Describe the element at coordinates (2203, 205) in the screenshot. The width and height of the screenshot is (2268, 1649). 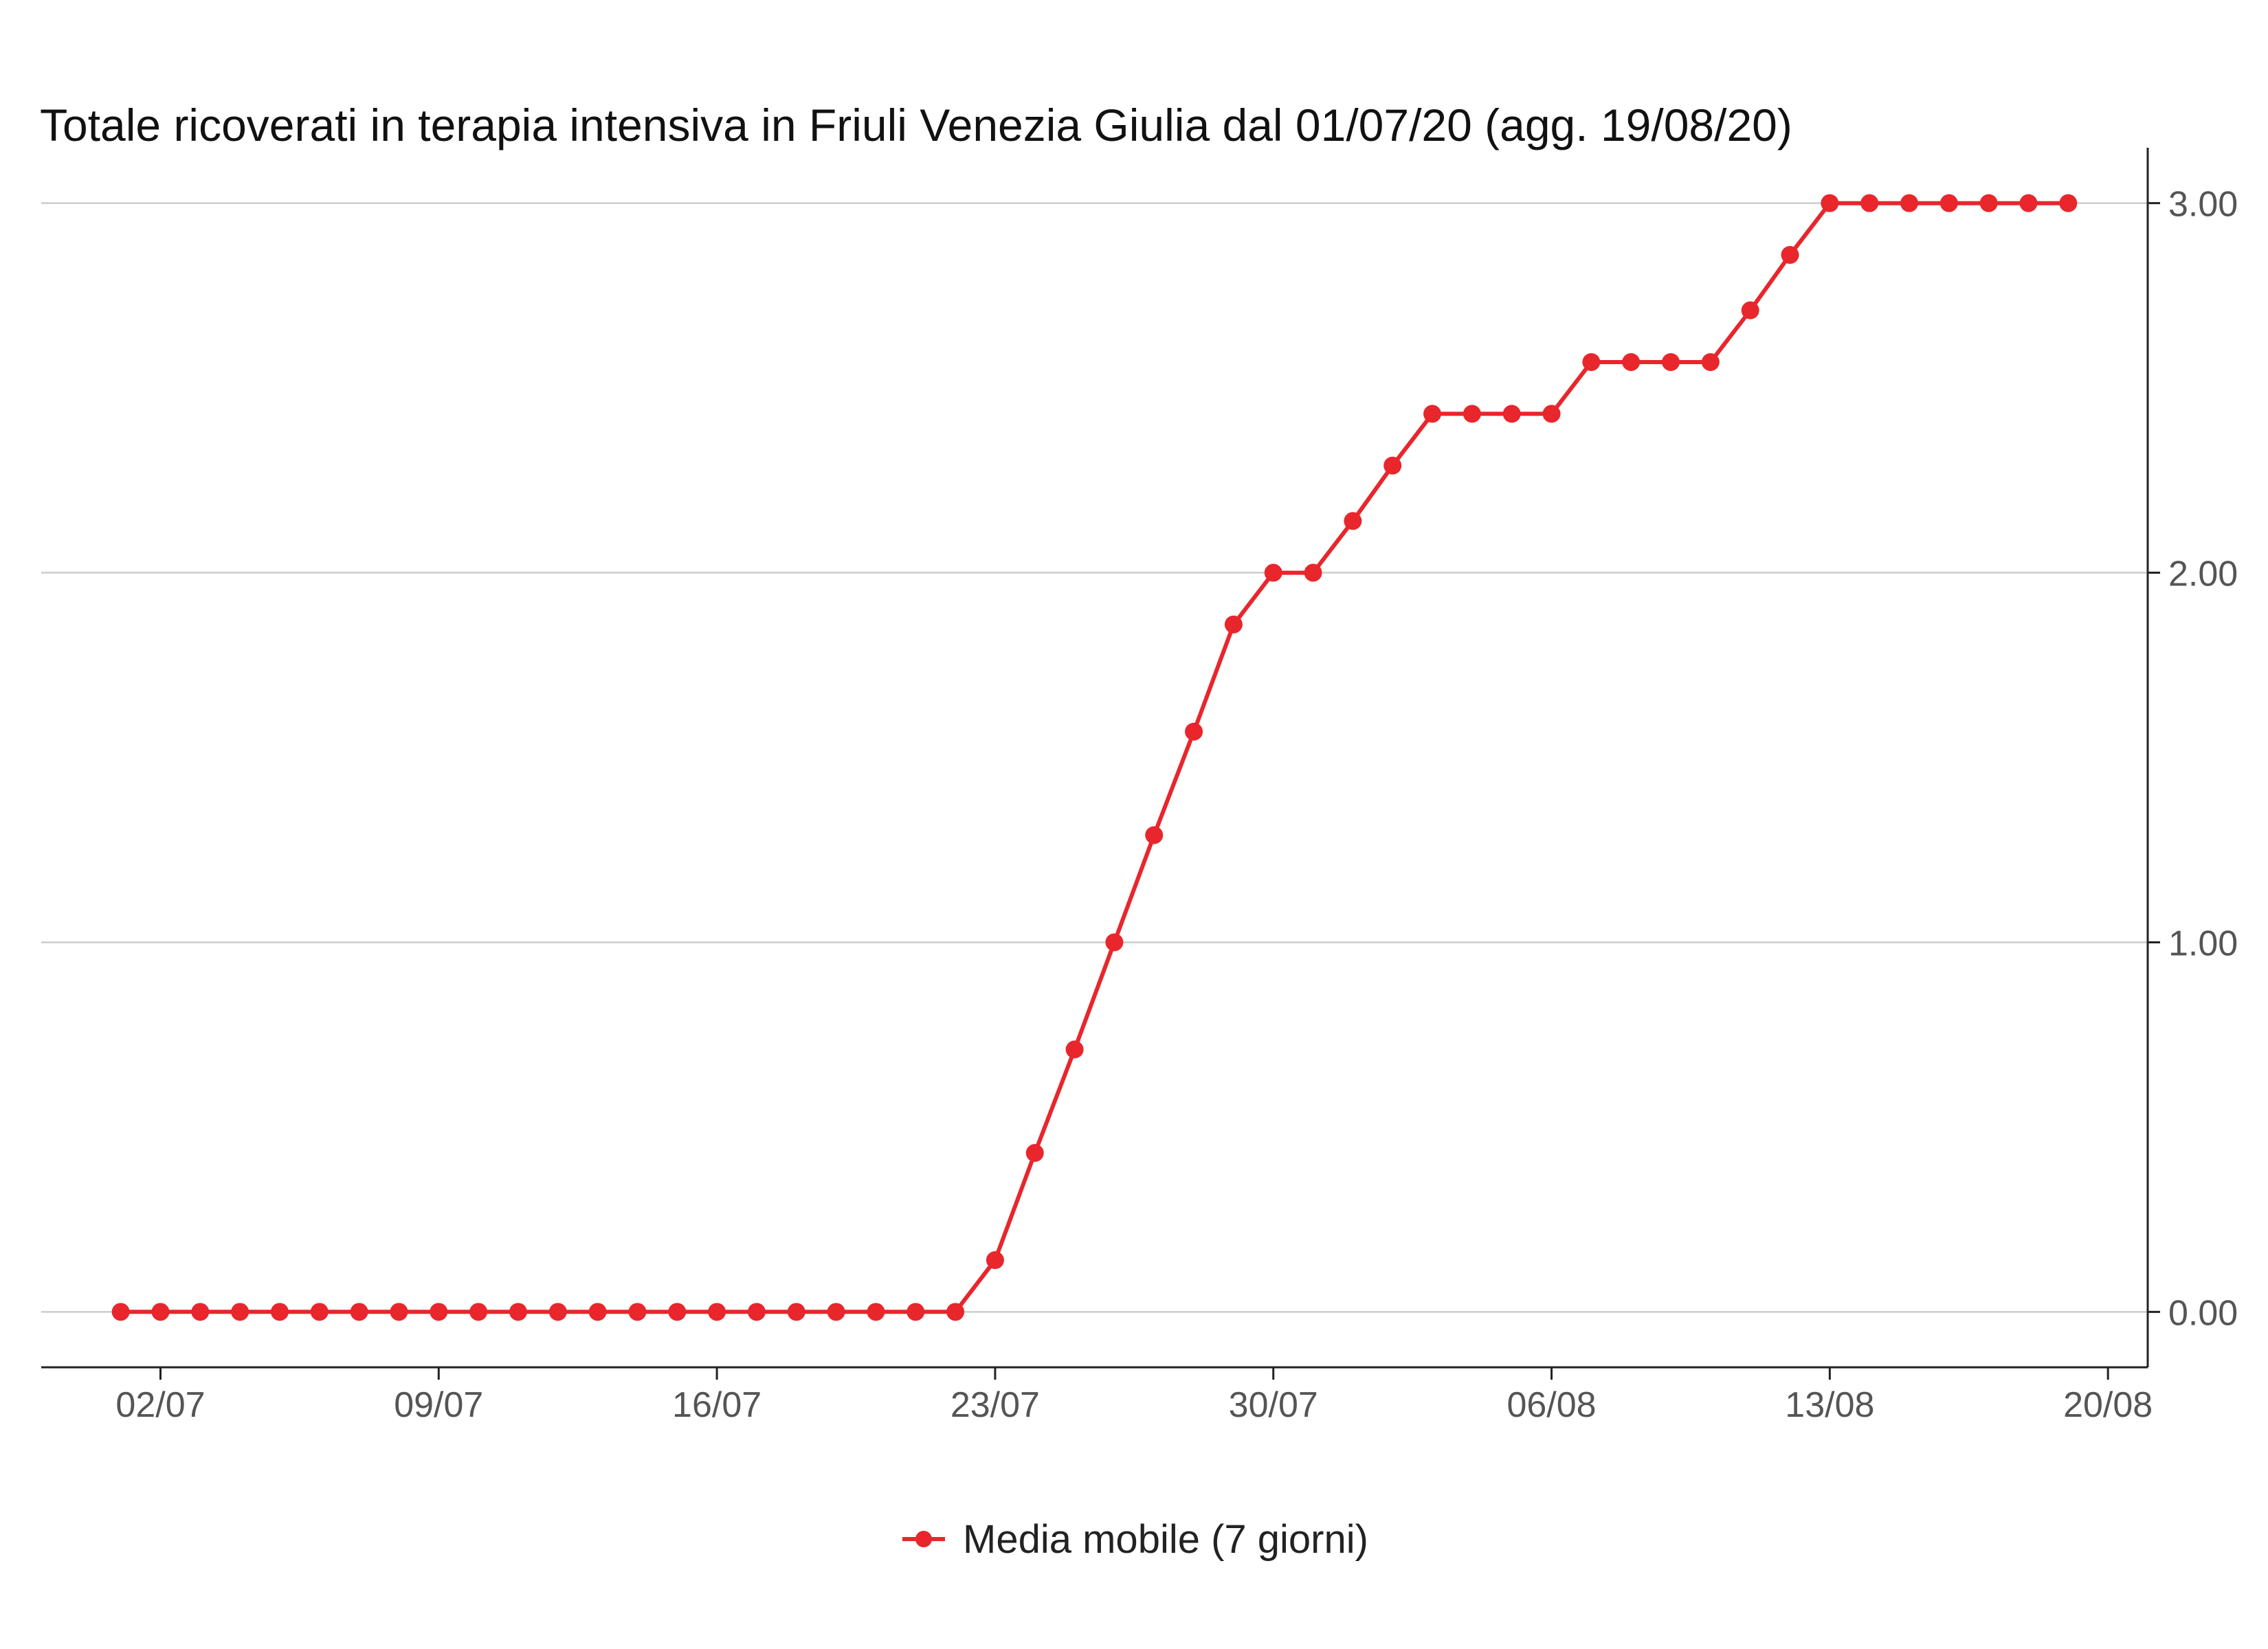
I see `y-tick-label: 3.00` at that location.